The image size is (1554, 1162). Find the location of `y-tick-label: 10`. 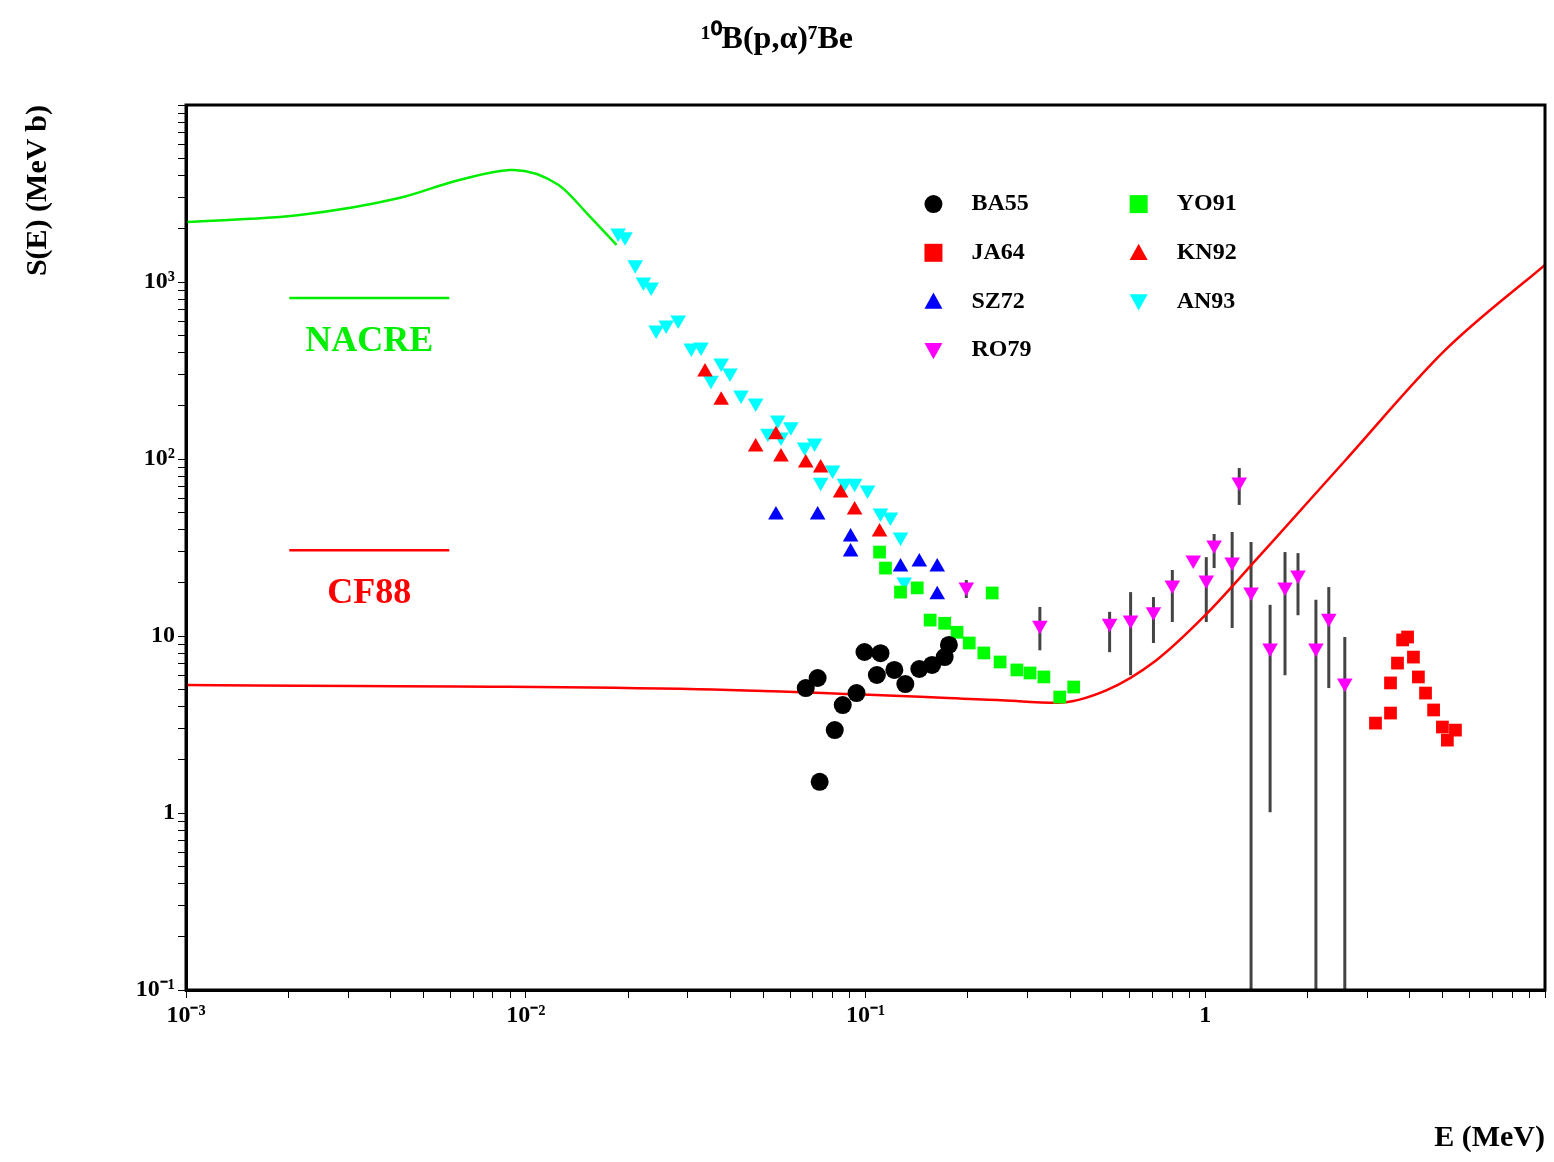

y-tick-label: 10 is located at coordinates (163, 634).